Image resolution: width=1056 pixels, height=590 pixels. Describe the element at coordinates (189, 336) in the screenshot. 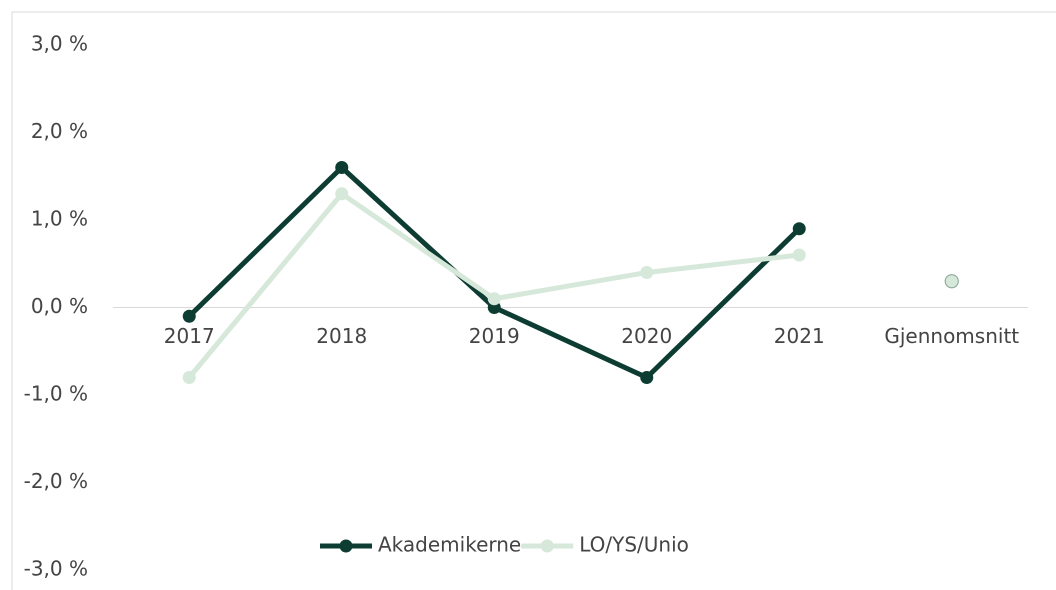

I see `x-tick-label: 2017` at that location.